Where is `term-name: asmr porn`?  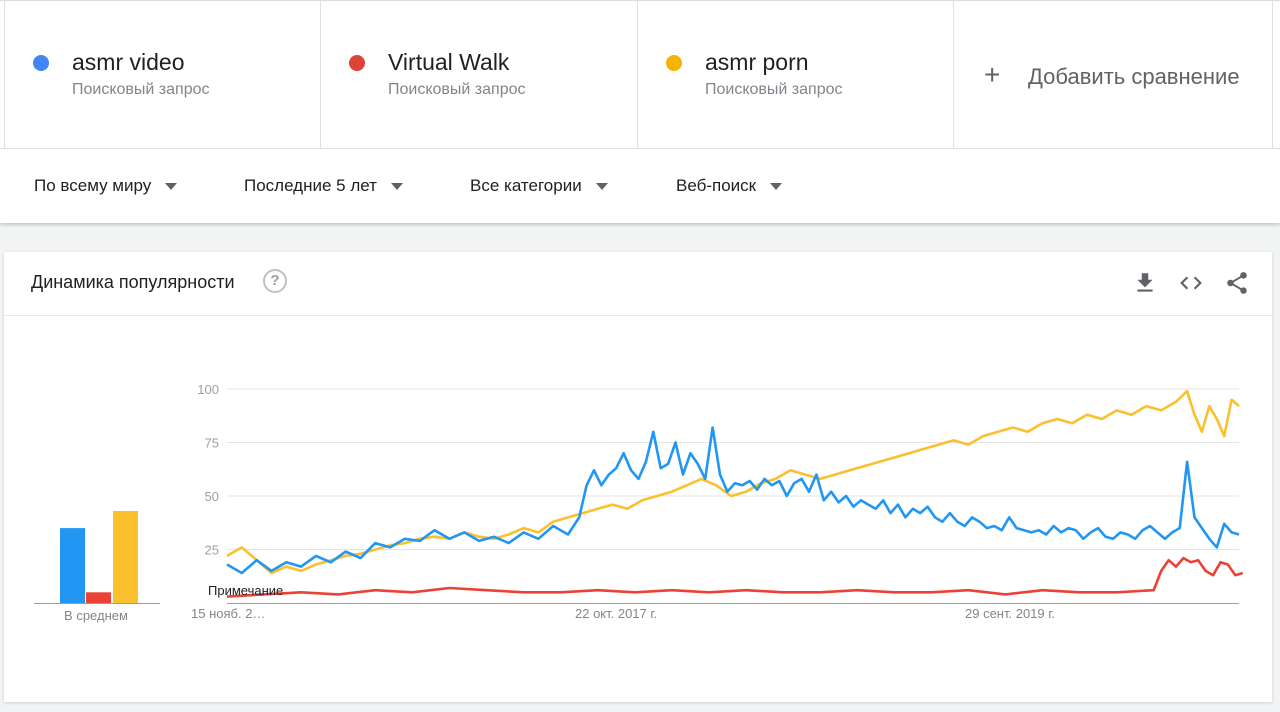
term-name: asmr porn is located at coordinates (757, 62).